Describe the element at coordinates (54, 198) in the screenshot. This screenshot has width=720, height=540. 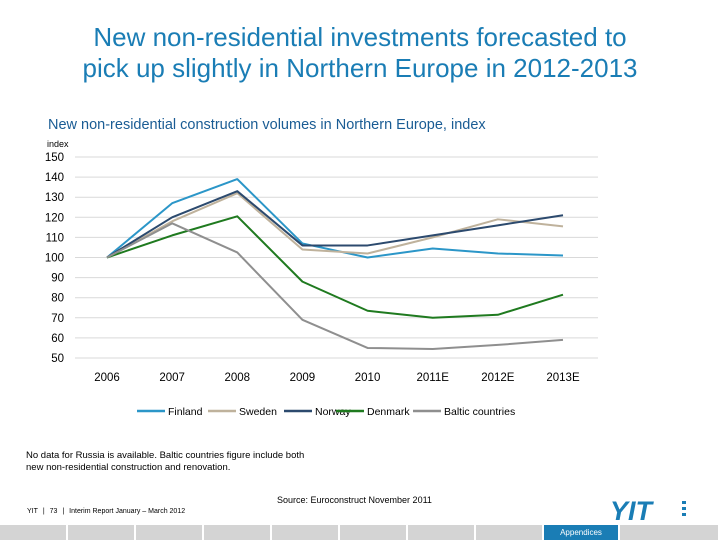
I see `y-tick-label: 130` at that location.